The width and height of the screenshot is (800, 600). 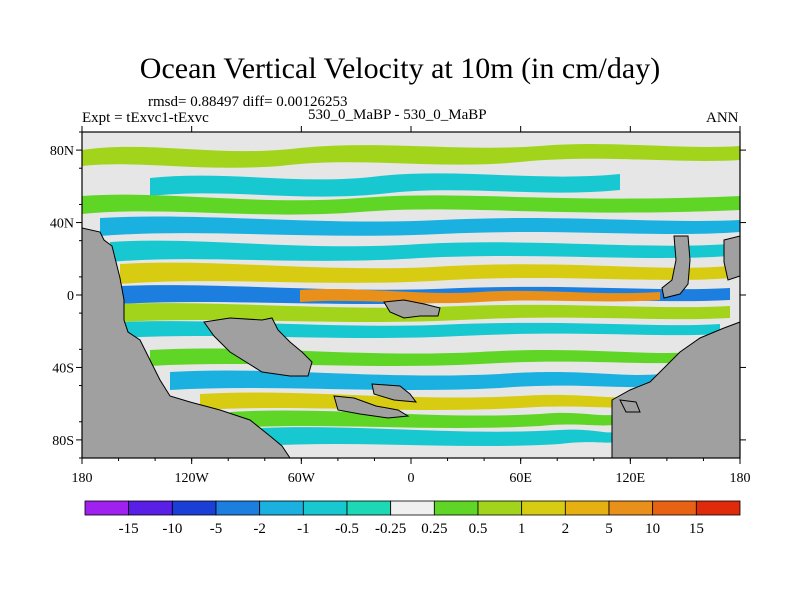 What do you see at coordinates (412, 518) in the screenshot?
I see `colorbar: -15 -10 -5 -2 -1 -0.5 -0.25 0.25 0.5 1 2 5 10 15` at bounding box center [412, 518].